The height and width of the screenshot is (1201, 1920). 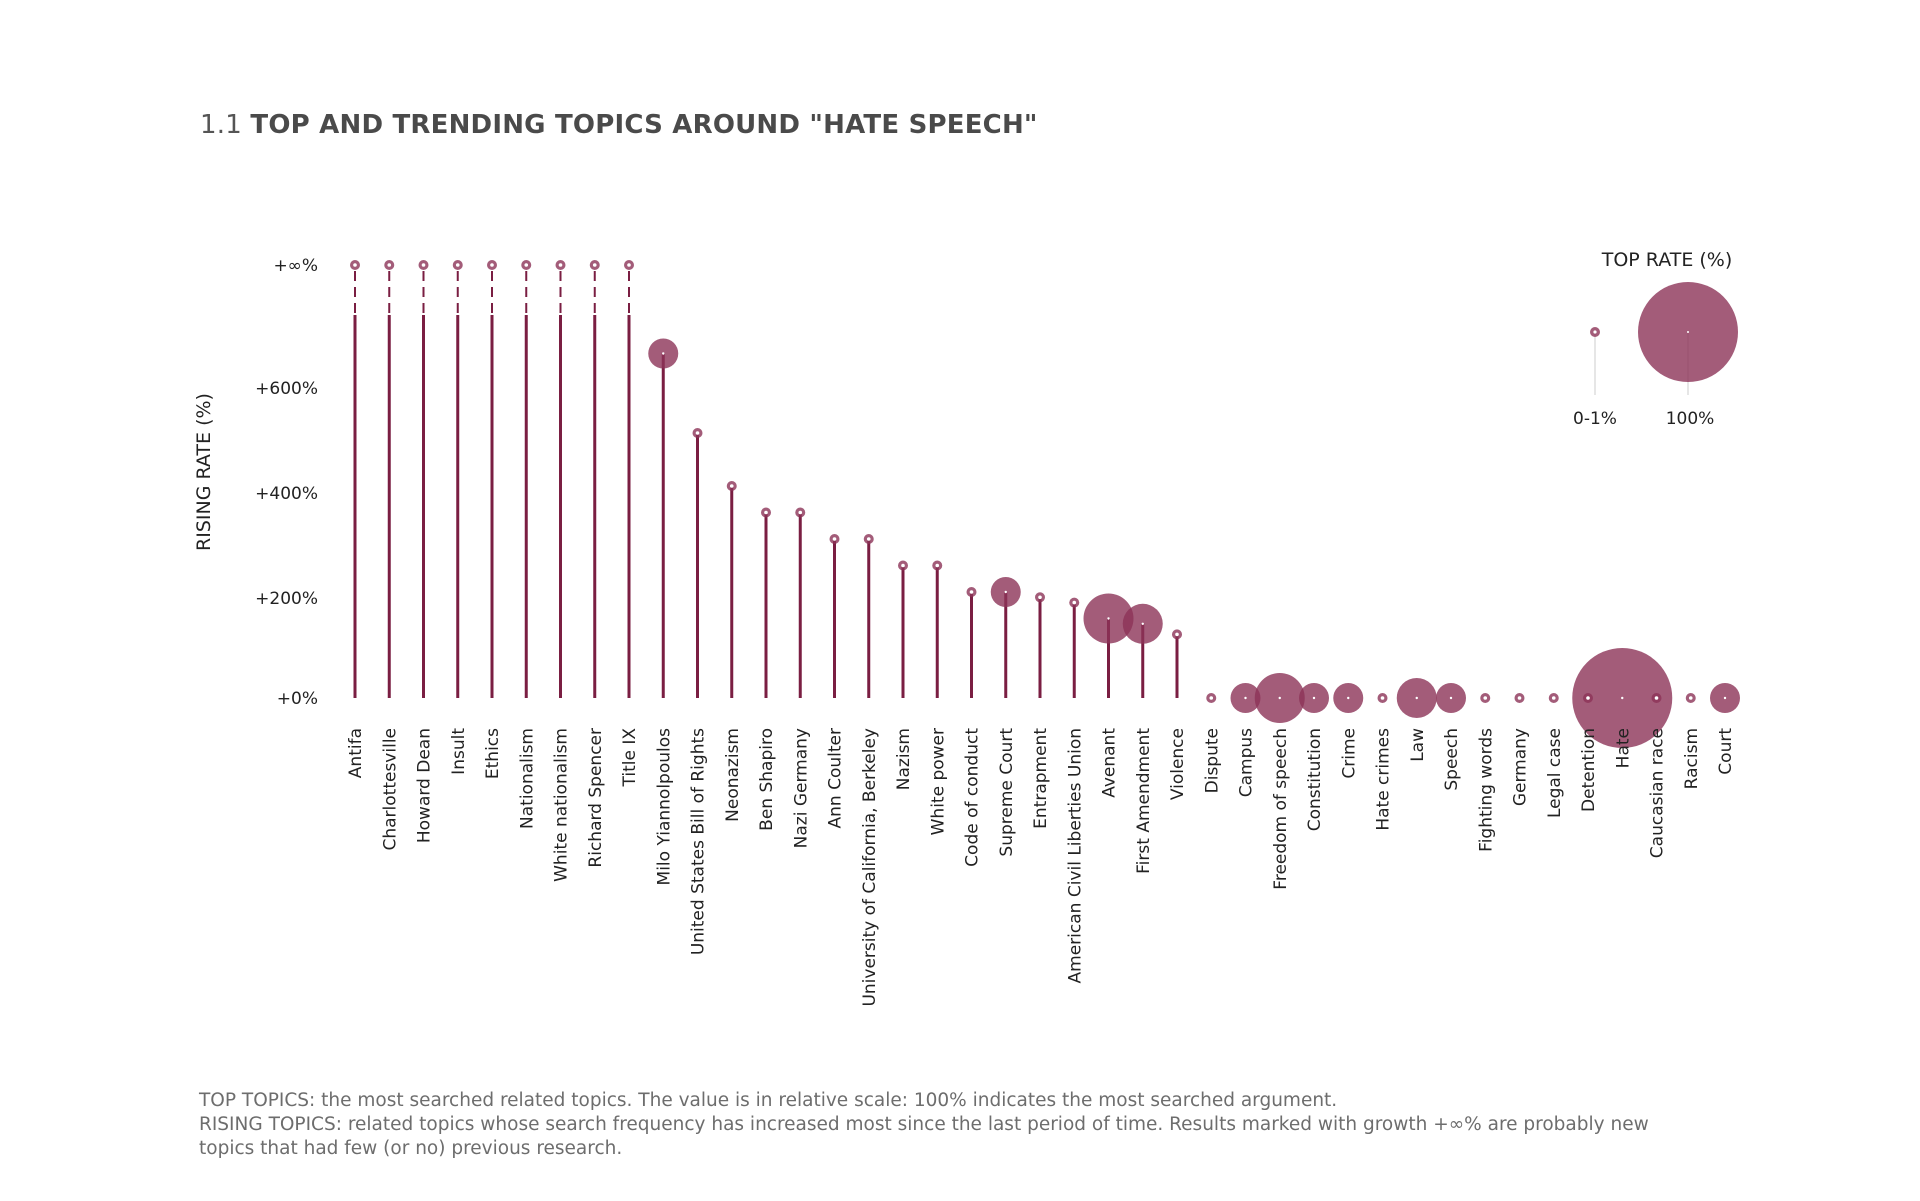 I want to click on legend-large-label: 100%, so click(x=1690, y=419).